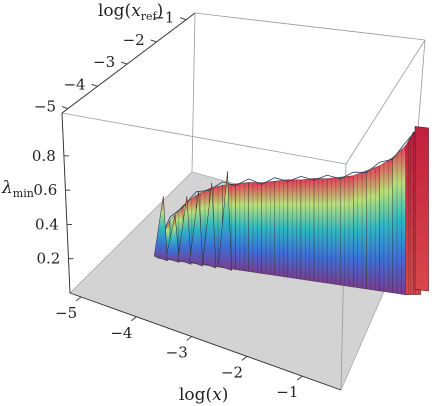 The width and height of the screenshot is (436, 406). Describe the element at coordinates (17, 189) in the screenshot. I see `z-axis-label: λmin` at that location.